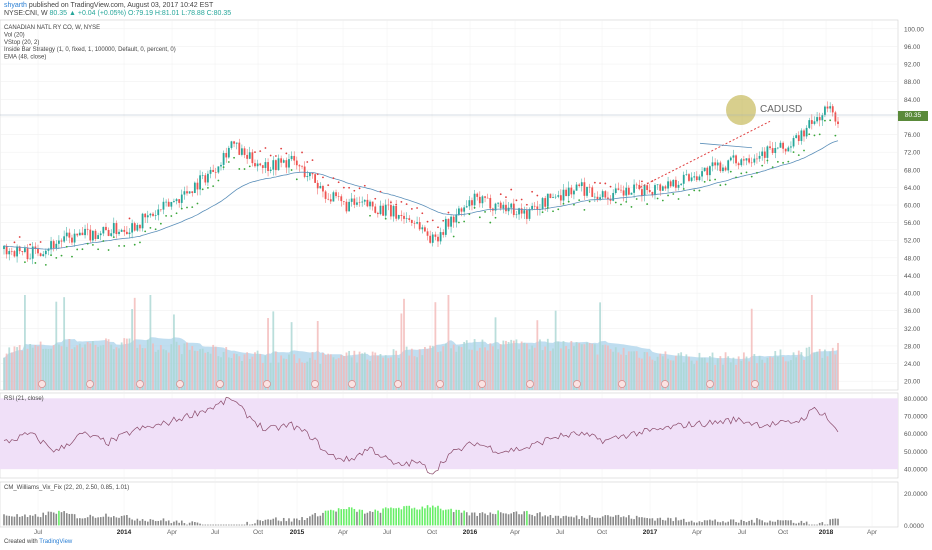  I want to click on dividend-marker, so click(710, 384).